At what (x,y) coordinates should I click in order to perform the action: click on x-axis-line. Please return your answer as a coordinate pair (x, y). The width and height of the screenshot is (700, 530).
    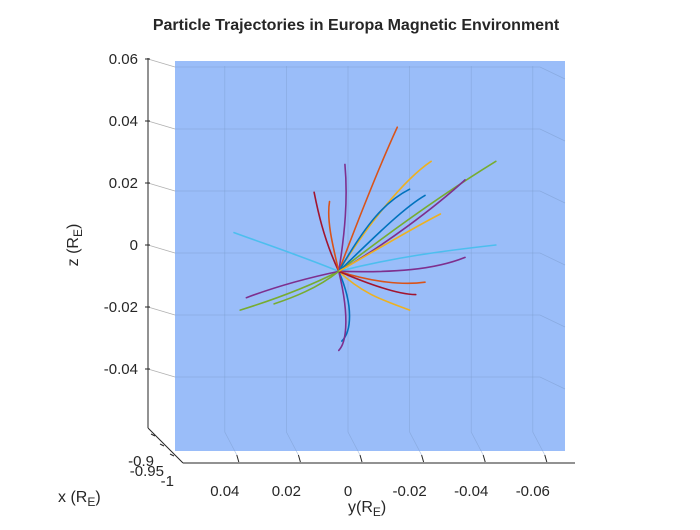
    Looking at the image, I should click on (165, 445).